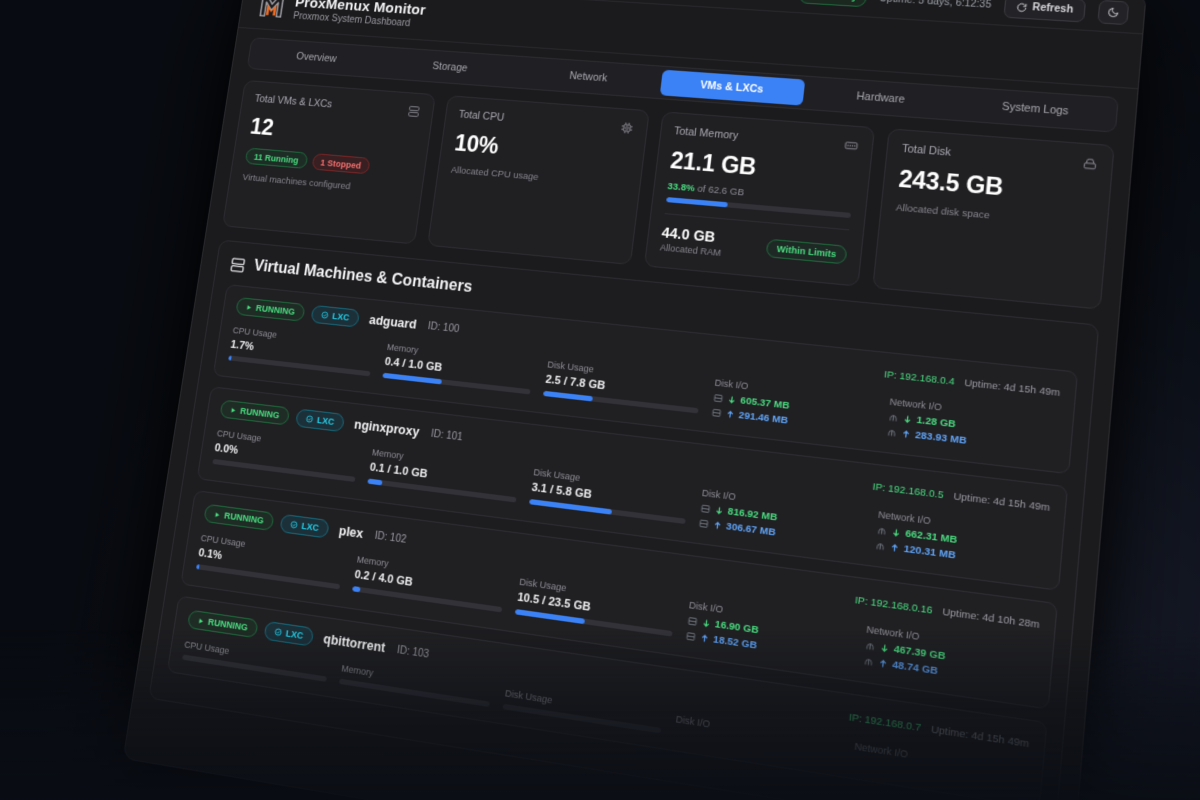 This screenshot has height=800, width=1200. Describe the element at coordinates (458, 368) in the screenshot. I see `vm-memory-metric: Memory 0.4 / 1.0 GB` at that location.